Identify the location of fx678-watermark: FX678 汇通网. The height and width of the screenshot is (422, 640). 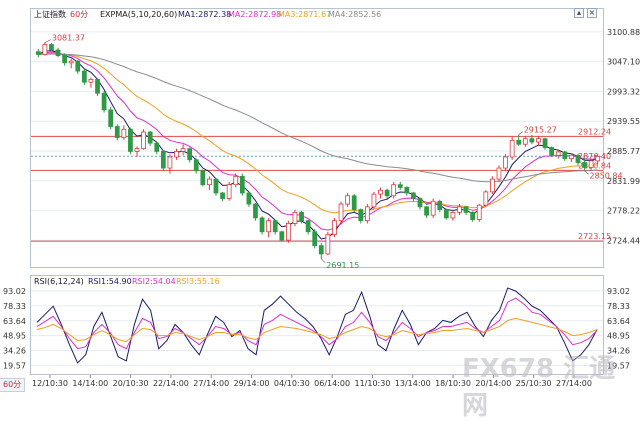
(539, 387).